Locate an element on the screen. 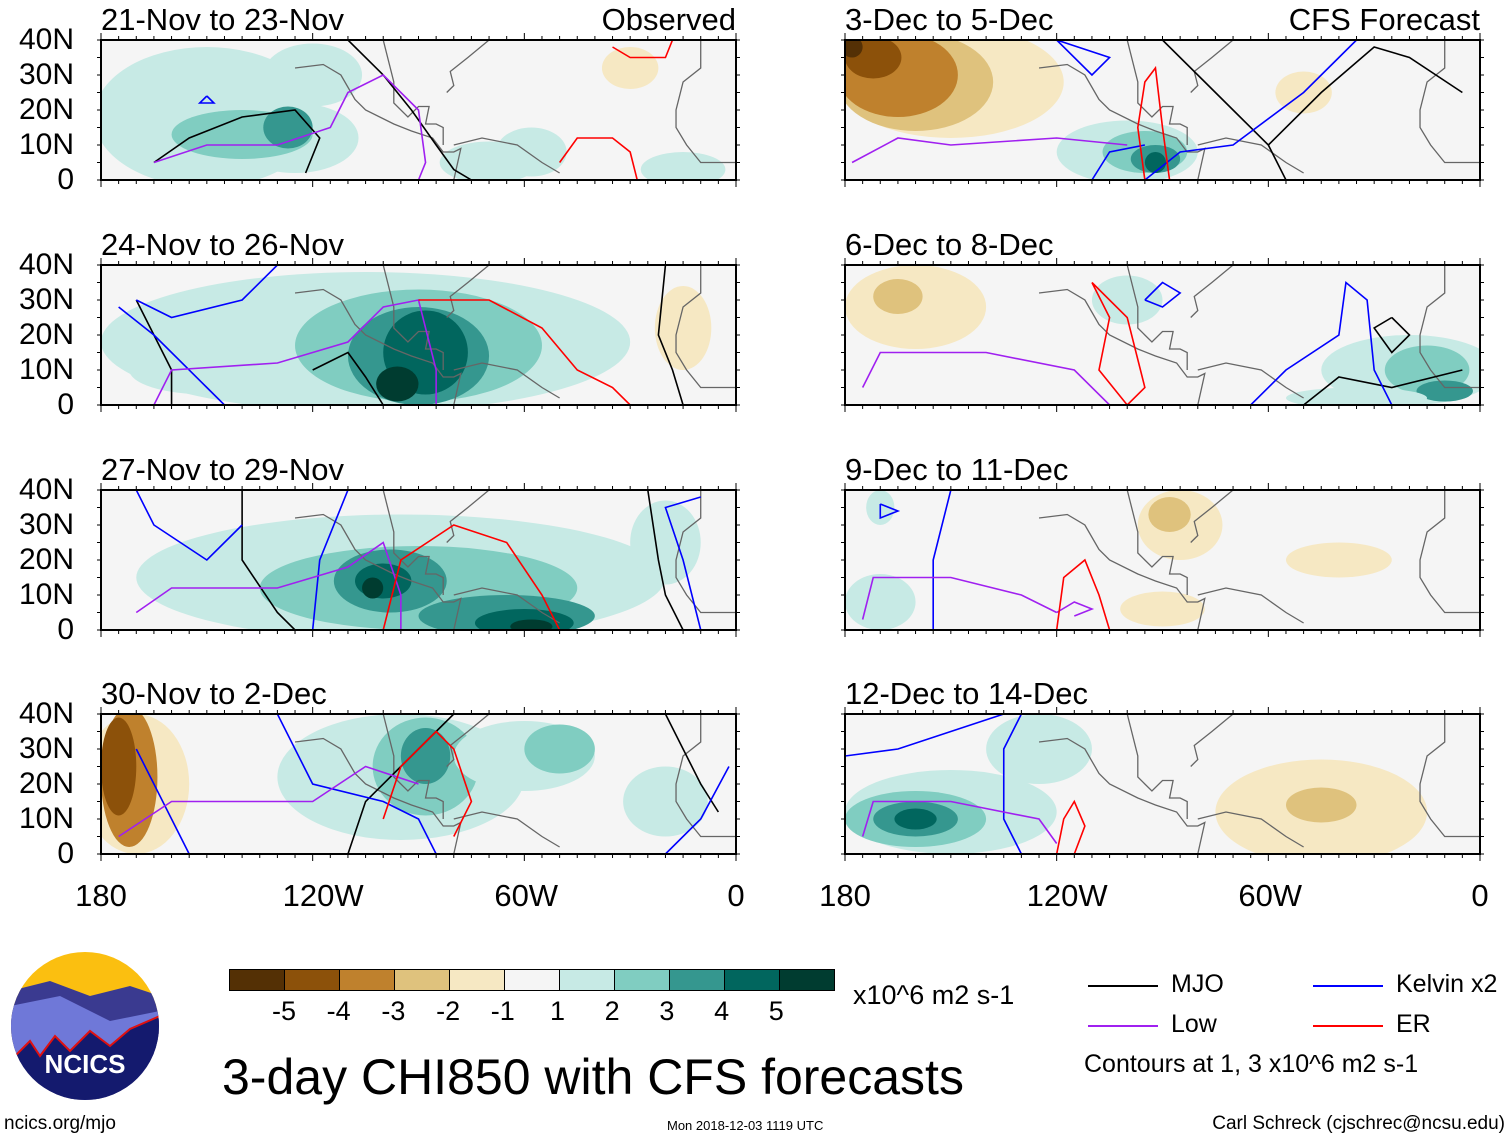 Image resolution: width=1510 pixels, height=1141 pixels. lat-tick-label: 20N is located at coordinates (46, 559).